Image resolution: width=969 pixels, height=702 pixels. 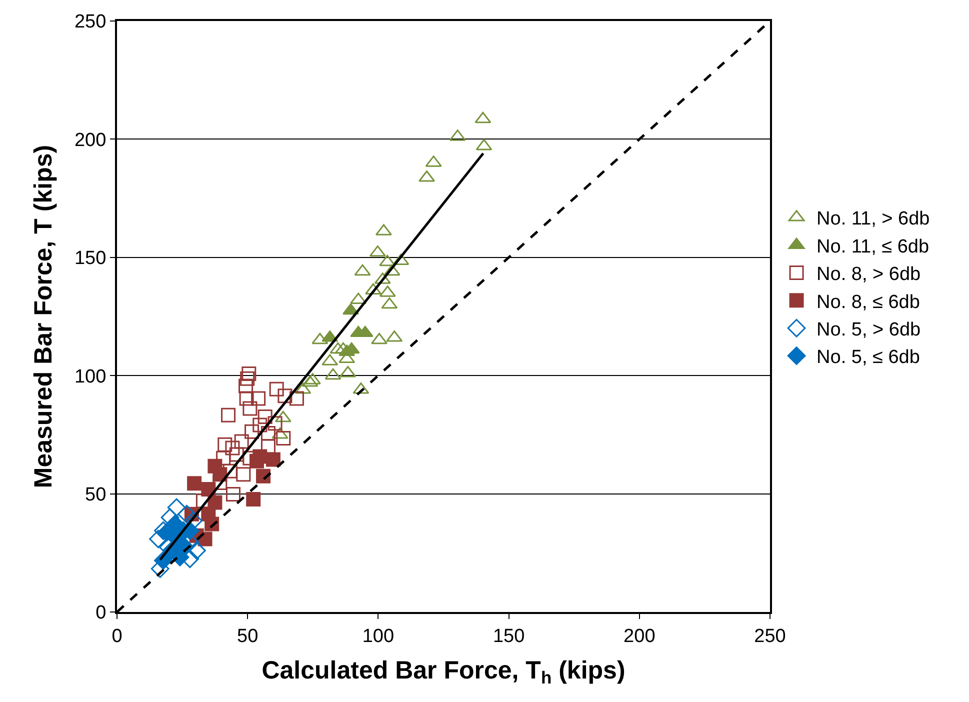 I want to click on x-tick-label: 150, so click(x=508, y=636).